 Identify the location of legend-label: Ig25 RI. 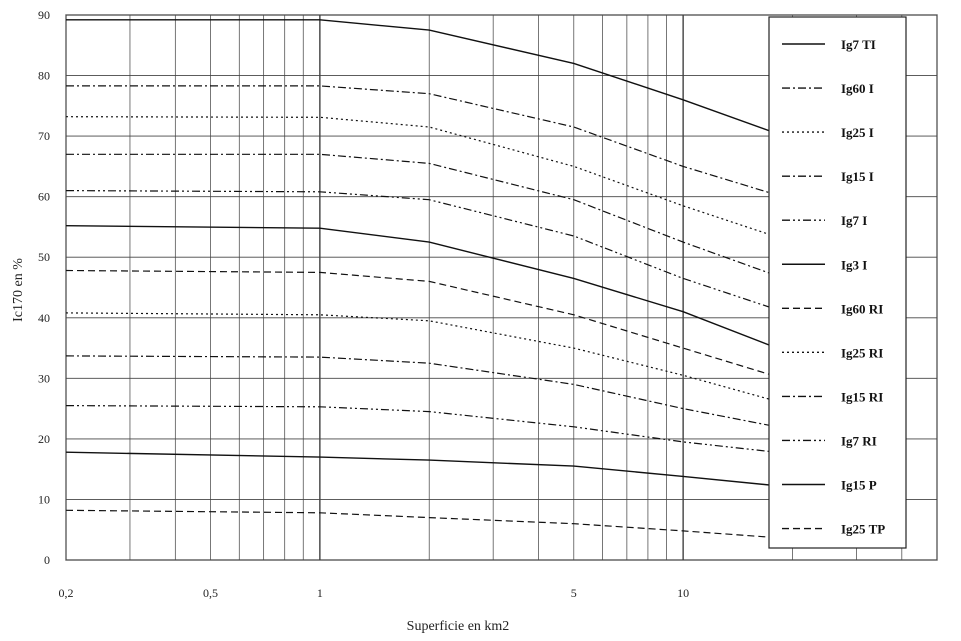
(862, 352).